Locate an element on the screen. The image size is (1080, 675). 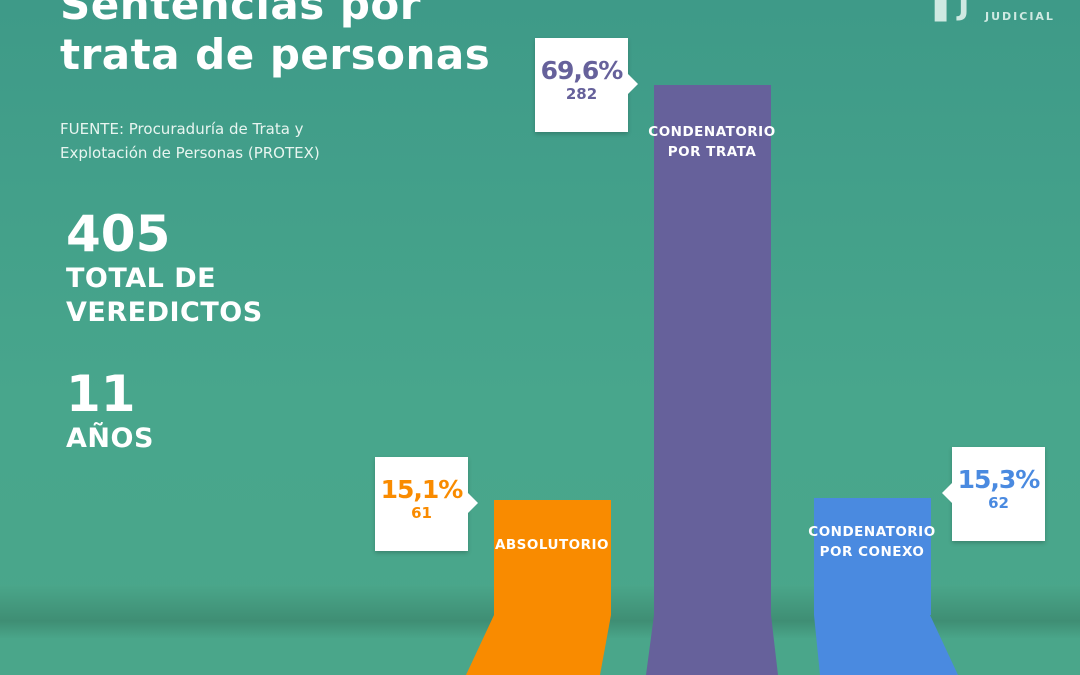
years-value: 11 is located at coordinates (101, 394).